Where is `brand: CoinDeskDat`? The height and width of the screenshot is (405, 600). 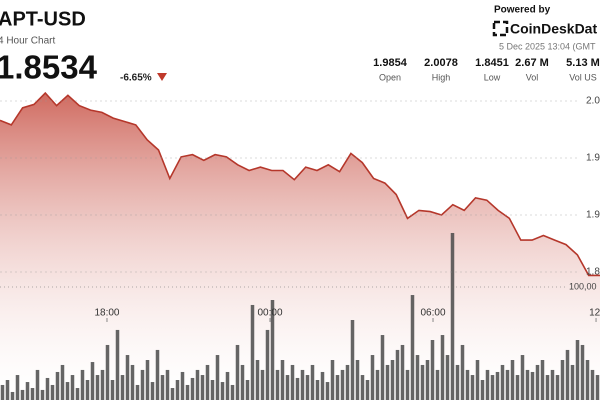
brand: CoinDeskDat is located at coordinates (553, 29).